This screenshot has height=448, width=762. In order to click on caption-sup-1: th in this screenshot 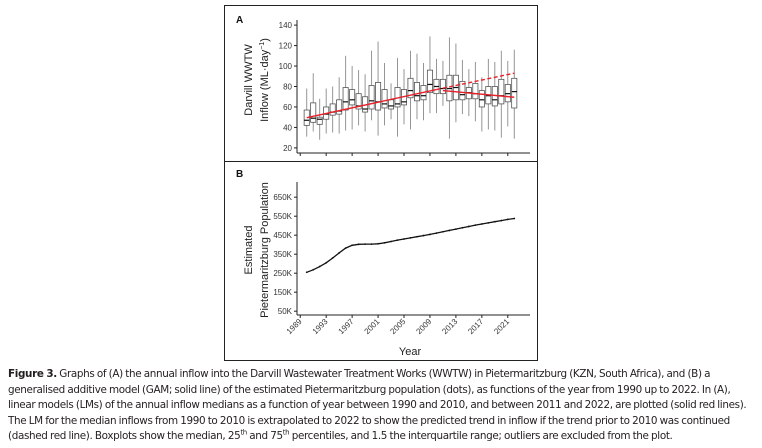, I will do `click(243, 432)`.